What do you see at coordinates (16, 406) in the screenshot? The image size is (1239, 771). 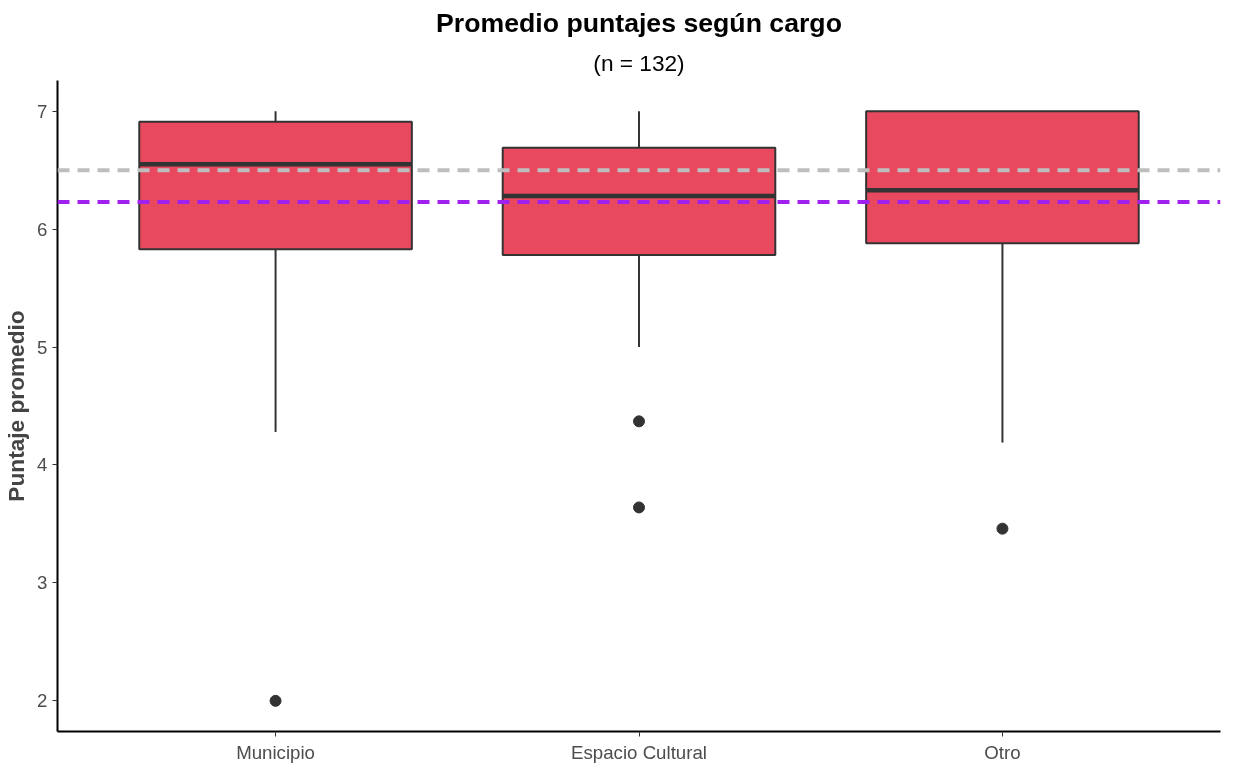 I see `y-axis-title: Puntaje promedio` at bounding box center [16, 406].